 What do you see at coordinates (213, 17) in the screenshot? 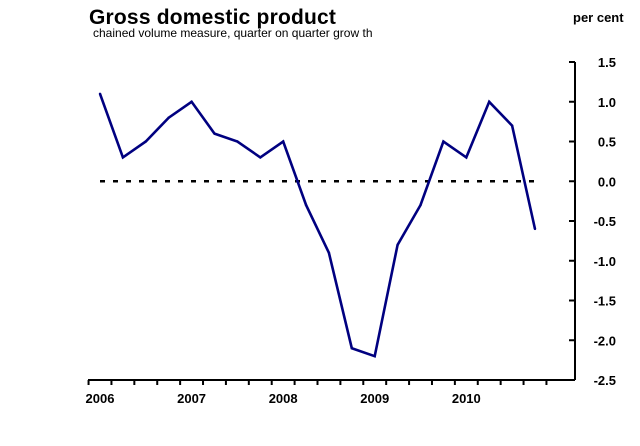
I see `chart-title: Gross domestic product` at bounding box center [213, 17].